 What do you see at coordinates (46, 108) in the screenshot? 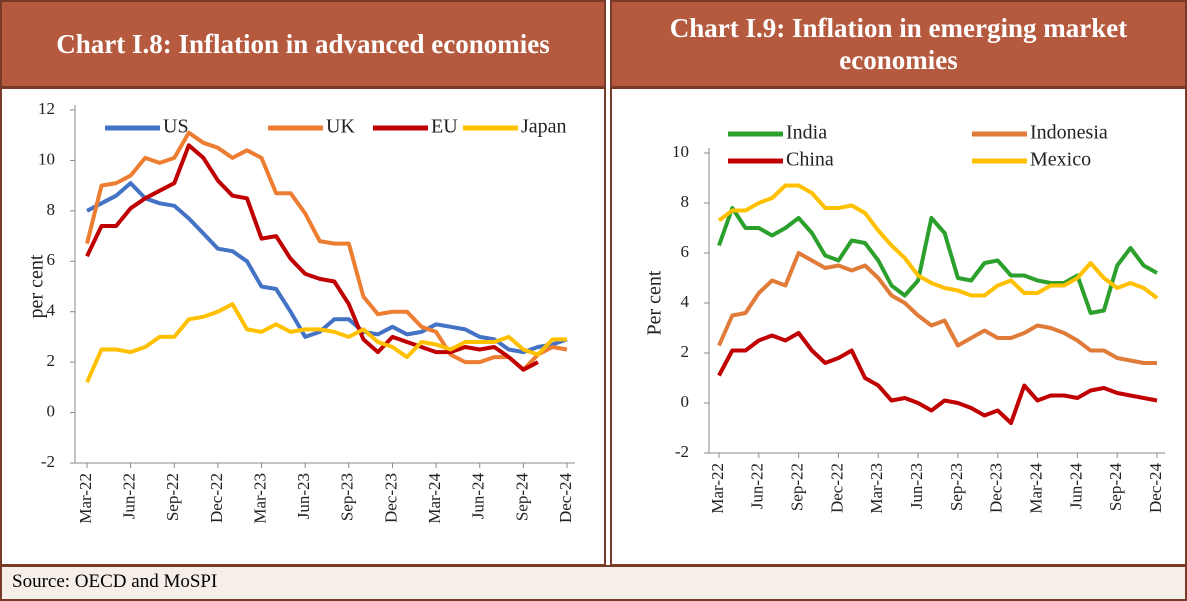
I see `y-tick-label: 12` at bounding box center [46, 108].